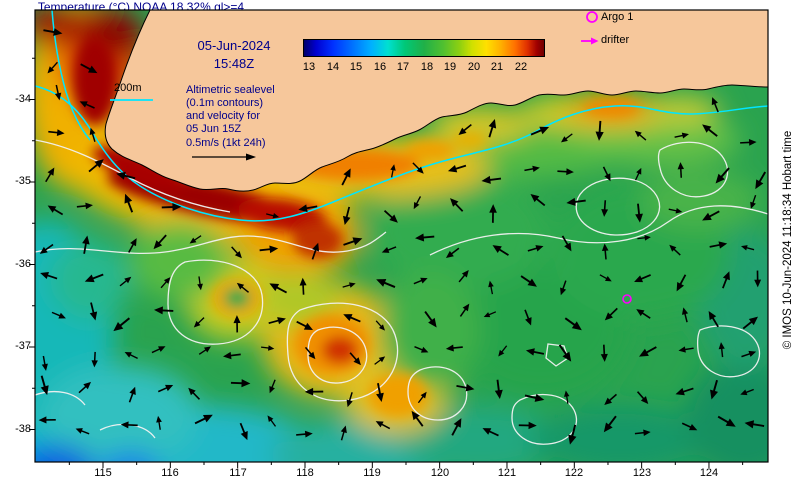 The width and height of the screenshot is (800, 500). I want to click on isobath-legend-label: 200m, so click(128, 88).